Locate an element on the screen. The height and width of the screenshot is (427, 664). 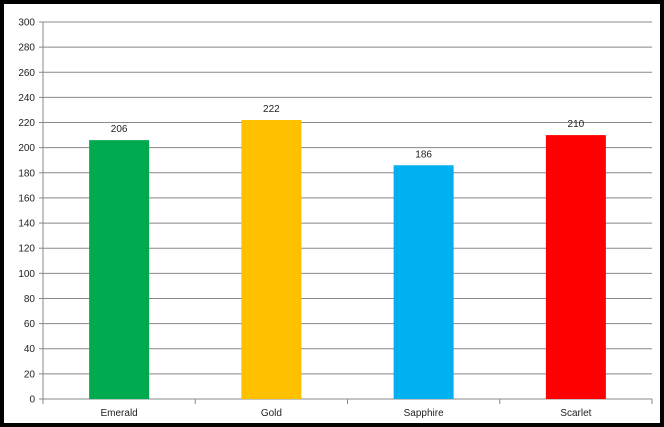
bar-scarlet is located at coordinates (576, 267).